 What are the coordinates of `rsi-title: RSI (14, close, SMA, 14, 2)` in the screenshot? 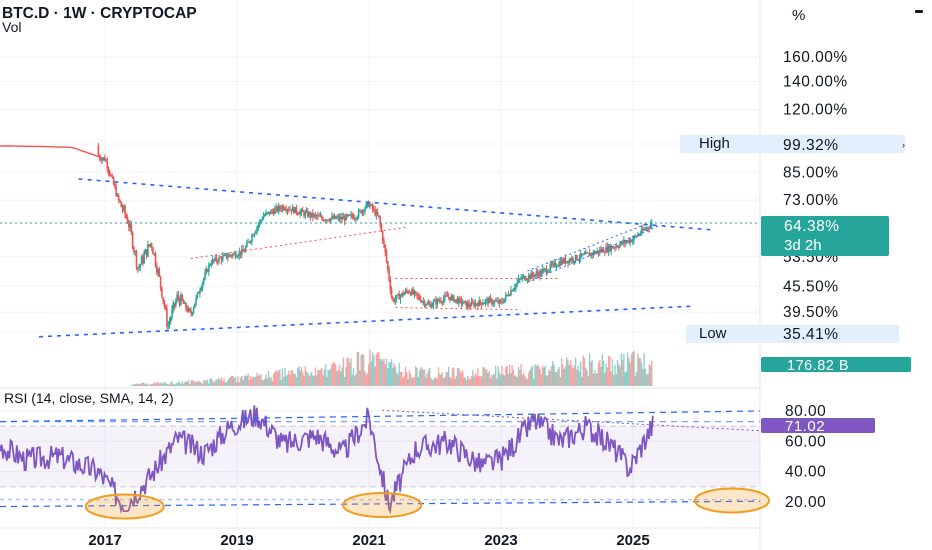 It's located at (89, 398).